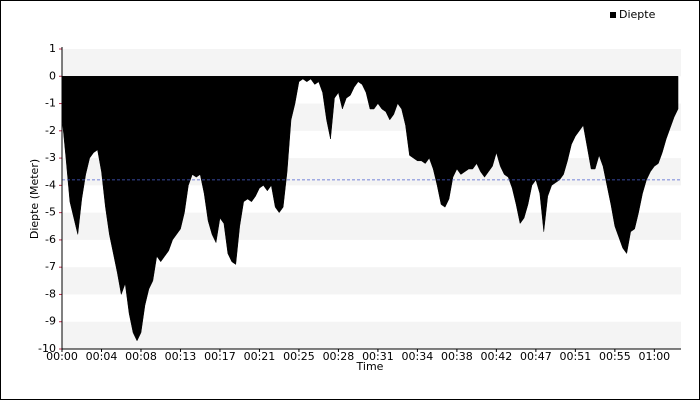 Image resolution: width=700 pixels, height=400 pixels. I want to click on x-tick-label: 00:04, so click(102, 356).